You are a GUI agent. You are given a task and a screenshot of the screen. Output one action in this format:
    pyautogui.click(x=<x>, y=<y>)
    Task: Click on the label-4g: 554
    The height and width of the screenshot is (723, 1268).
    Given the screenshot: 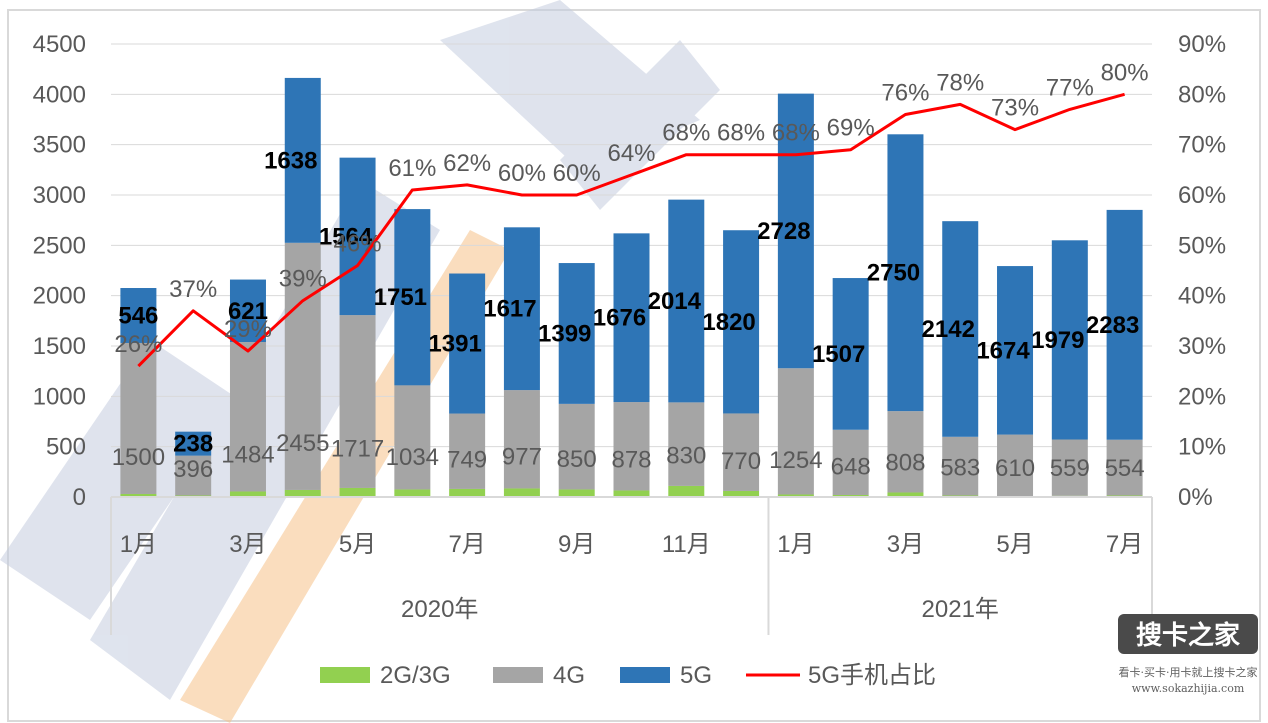 What is the action you would take?
    pyautogui.click(x=1125, y=468)
    